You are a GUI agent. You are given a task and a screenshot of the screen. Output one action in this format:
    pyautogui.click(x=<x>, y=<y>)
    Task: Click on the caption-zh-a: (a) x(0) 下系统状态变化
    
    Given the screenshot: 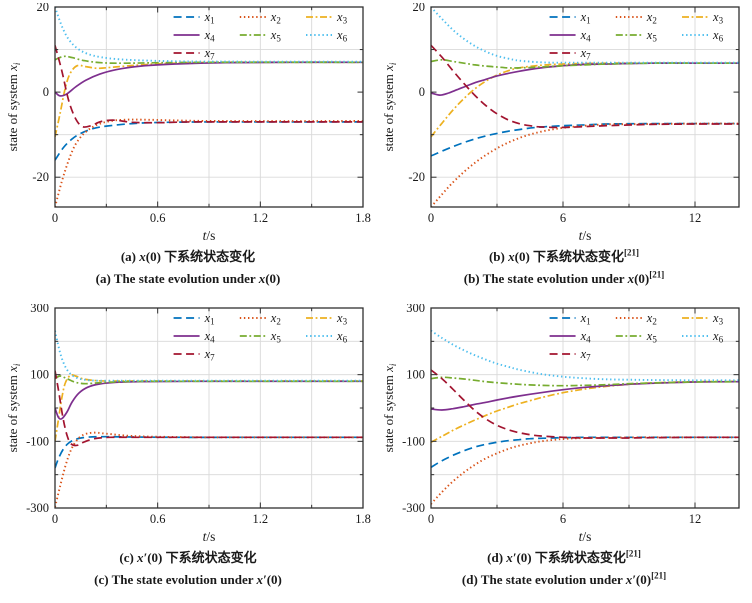 What is the action you would take?
    pyautogui.click(x=188, y=256)
    